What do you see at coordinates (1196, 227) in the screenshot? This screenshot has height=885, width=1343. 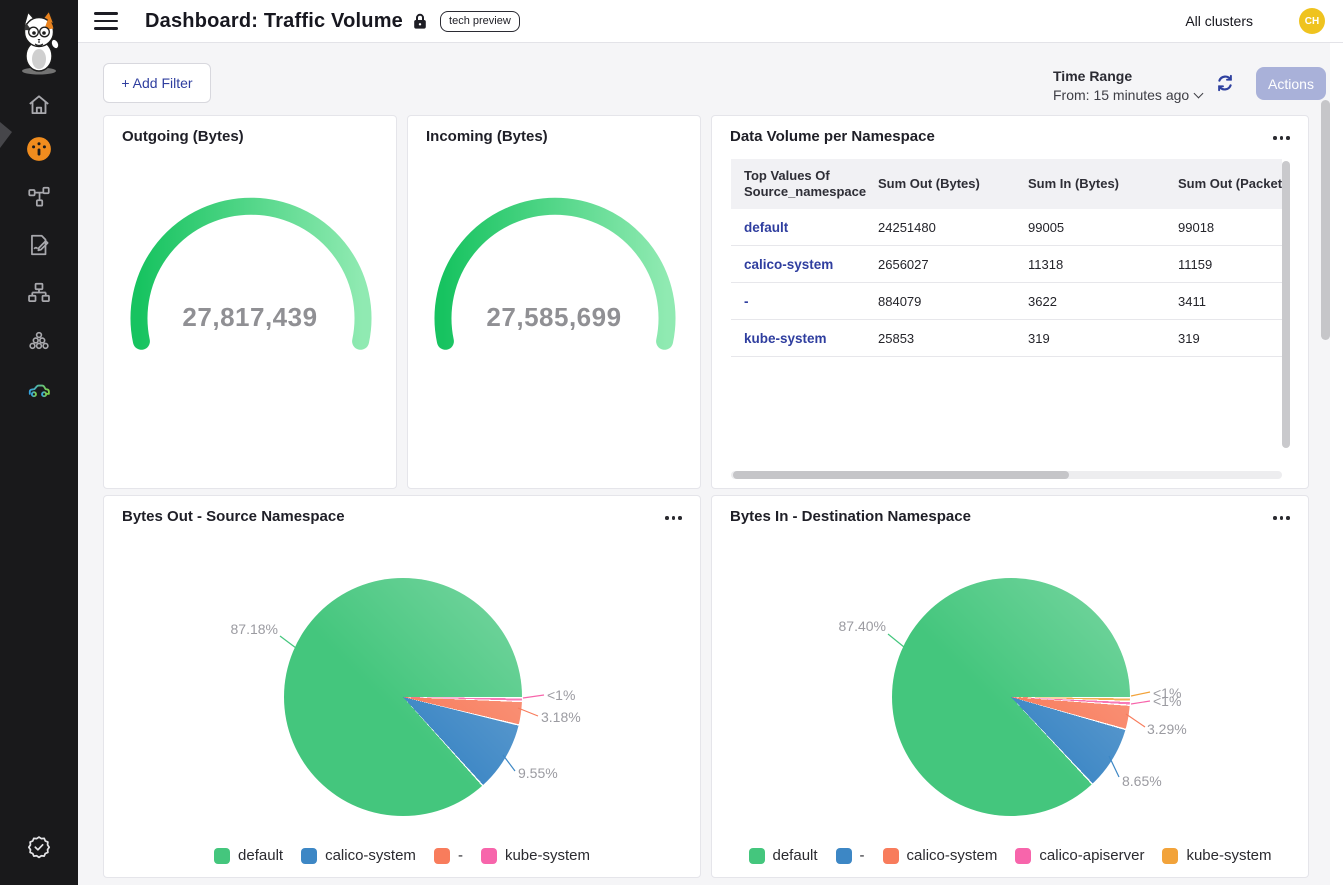 I see `table-cell: 99018` at bounding box center [1196, 227].